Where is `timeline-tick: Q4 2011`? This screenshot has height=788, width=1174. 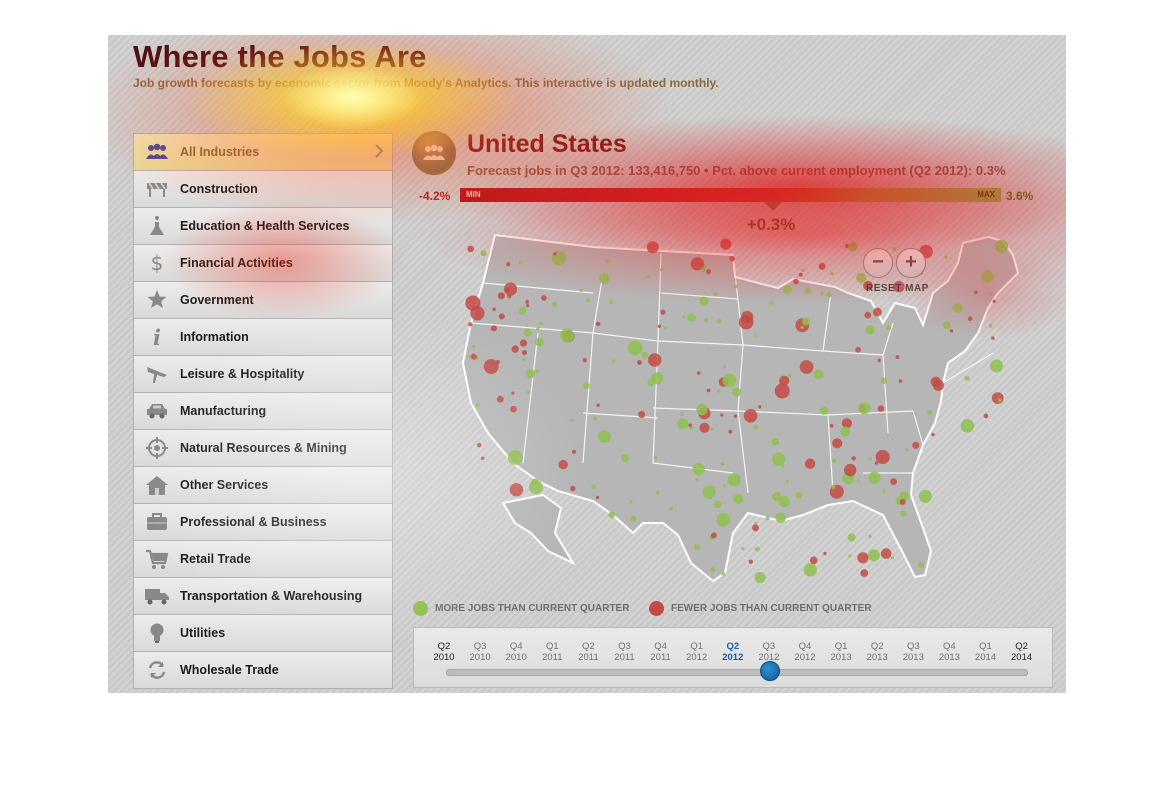 timeline-tick: Q4 2011 is located at coordinates (661, 652).